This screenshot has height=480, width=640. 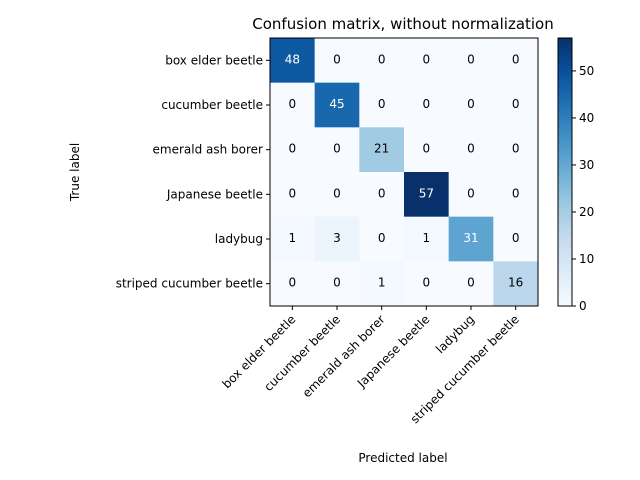 What do you see at coordinates (402, 458) in the screenshot?
I see `x-axis-label: Predicted label` at bounding box center [402, 458].